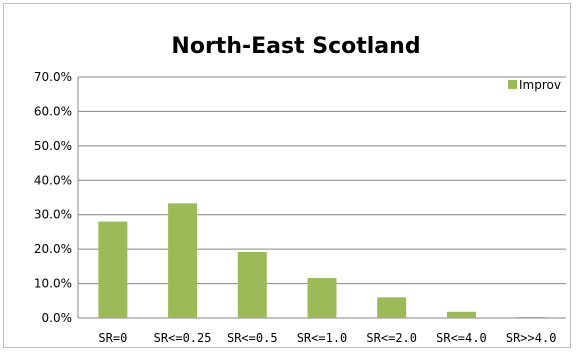 The image size is (576, 352). What do you see at coordinates (461, 338) in the screenshot?
I see `x-tick-label: SR<=4.0` at bounding box center [461, 338].